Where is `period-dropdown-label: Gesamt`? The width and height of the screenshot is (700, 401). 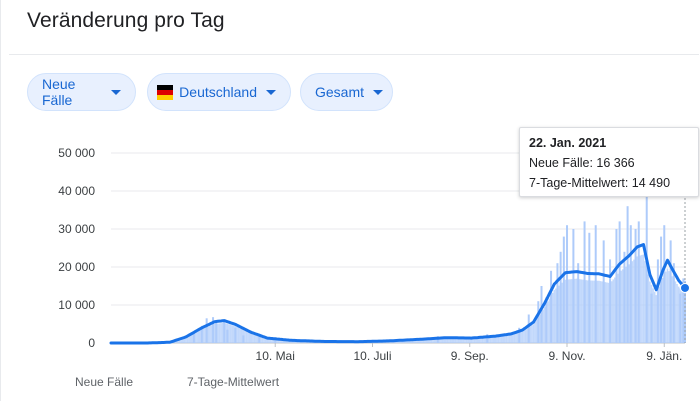
period-dropdown-label: Gesamt is located at coordinates (340, 92).